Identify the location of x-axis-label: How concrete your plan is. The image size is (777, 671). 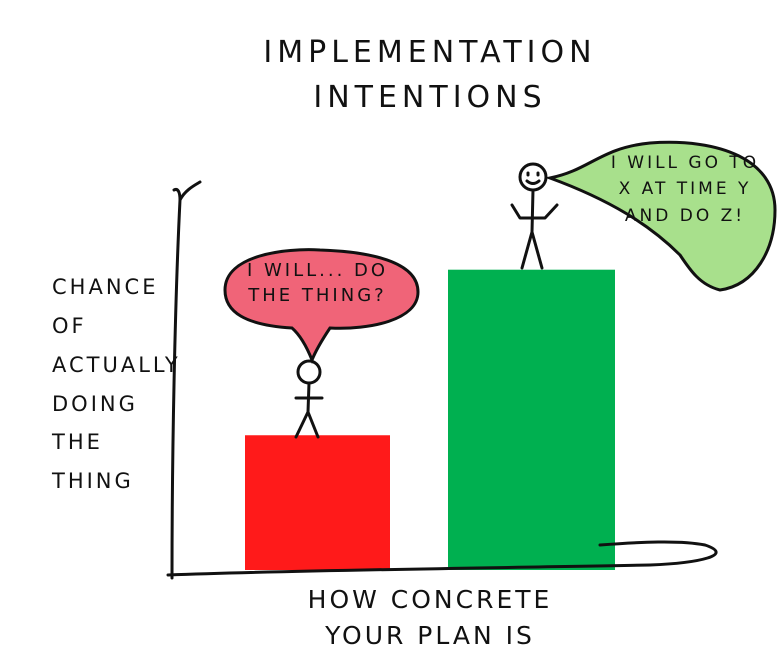
(430, 618).